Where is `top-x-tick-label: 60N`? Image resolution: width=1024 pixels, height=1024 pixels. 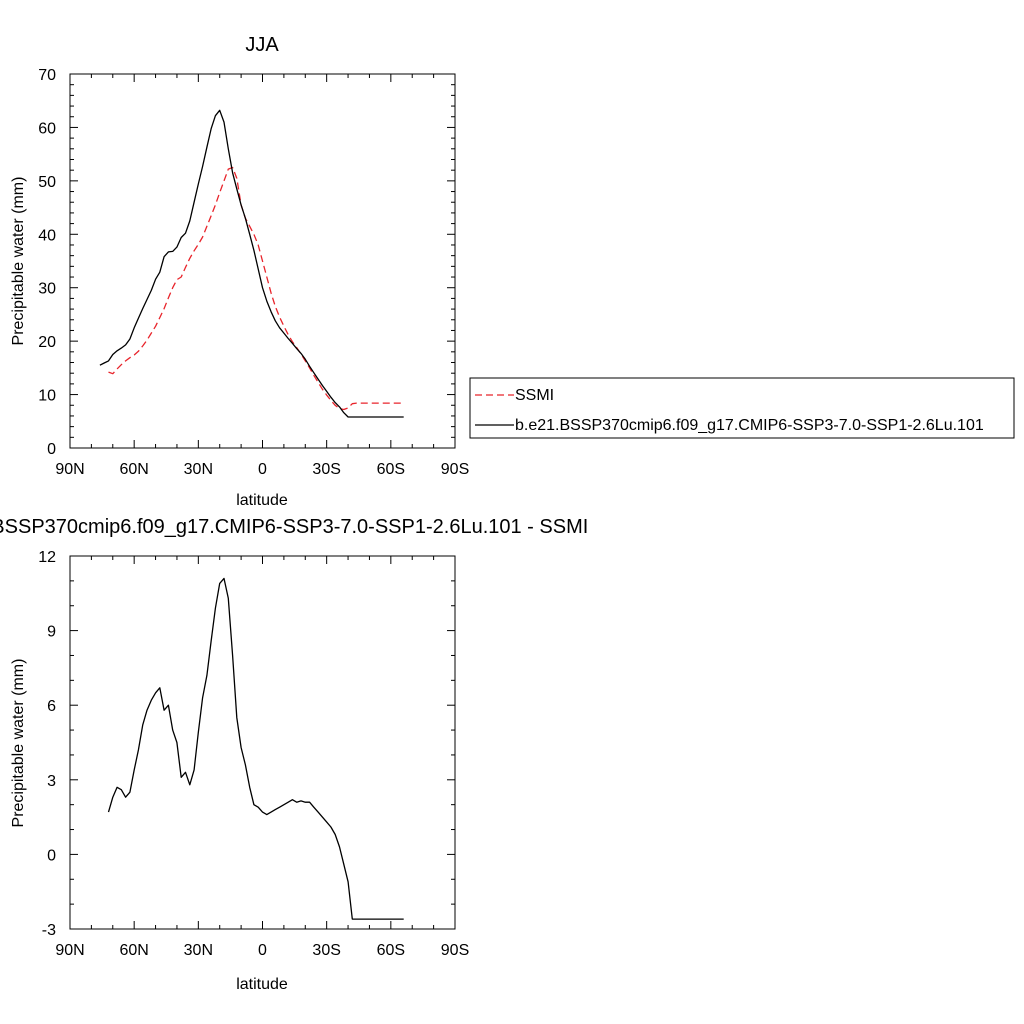 top-x-tick-label: 60N is located at coordinates (133, 469).